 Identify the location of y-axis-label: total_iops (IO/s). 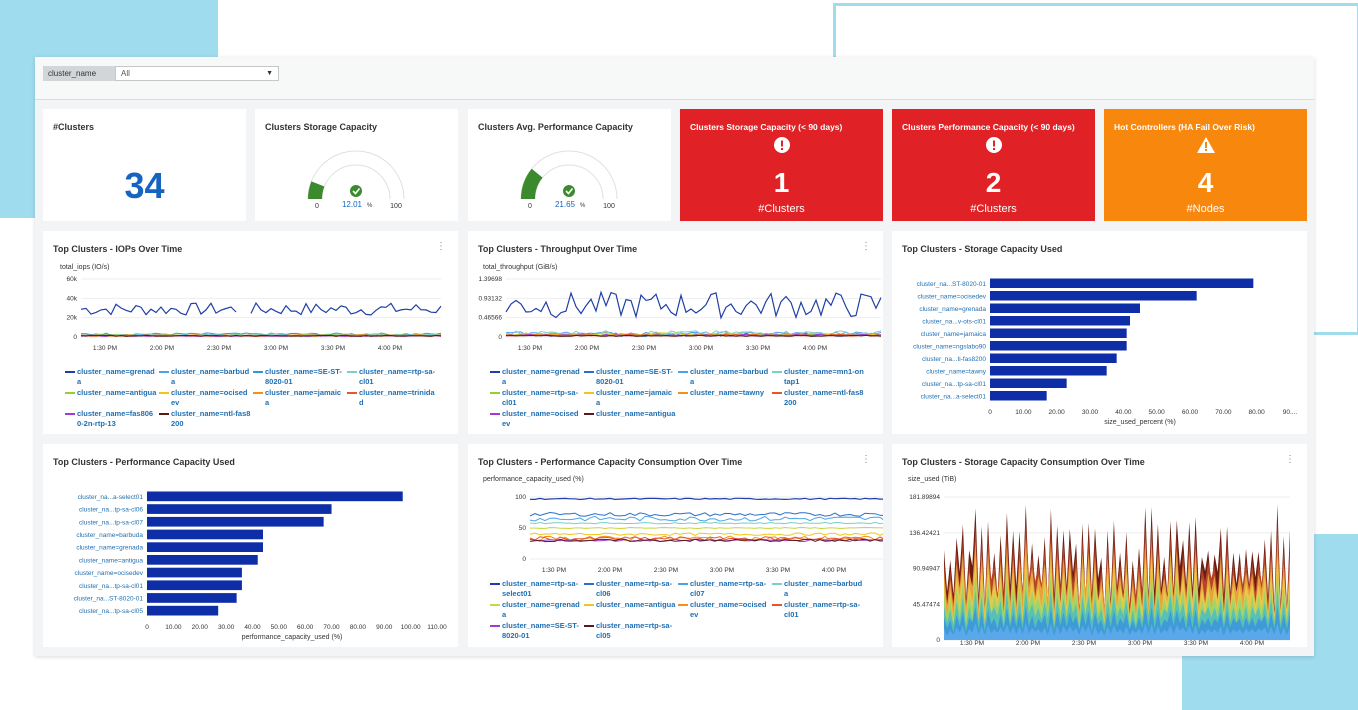
(85, 267).